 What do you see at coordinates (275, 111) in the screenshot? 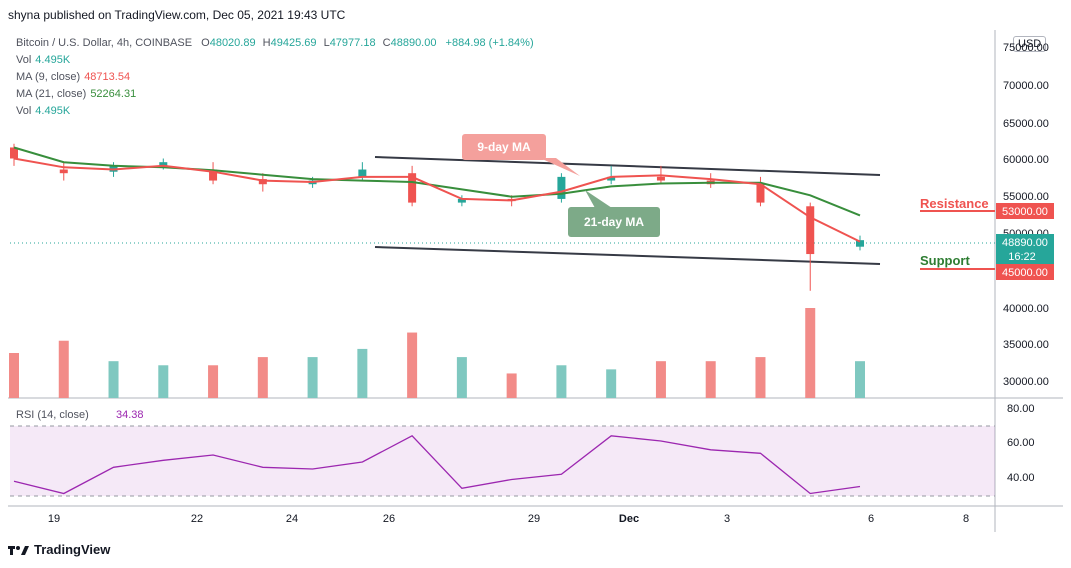
I see `legend-vol2-row: Vol 4.495K` at bounding box center [275, 111].